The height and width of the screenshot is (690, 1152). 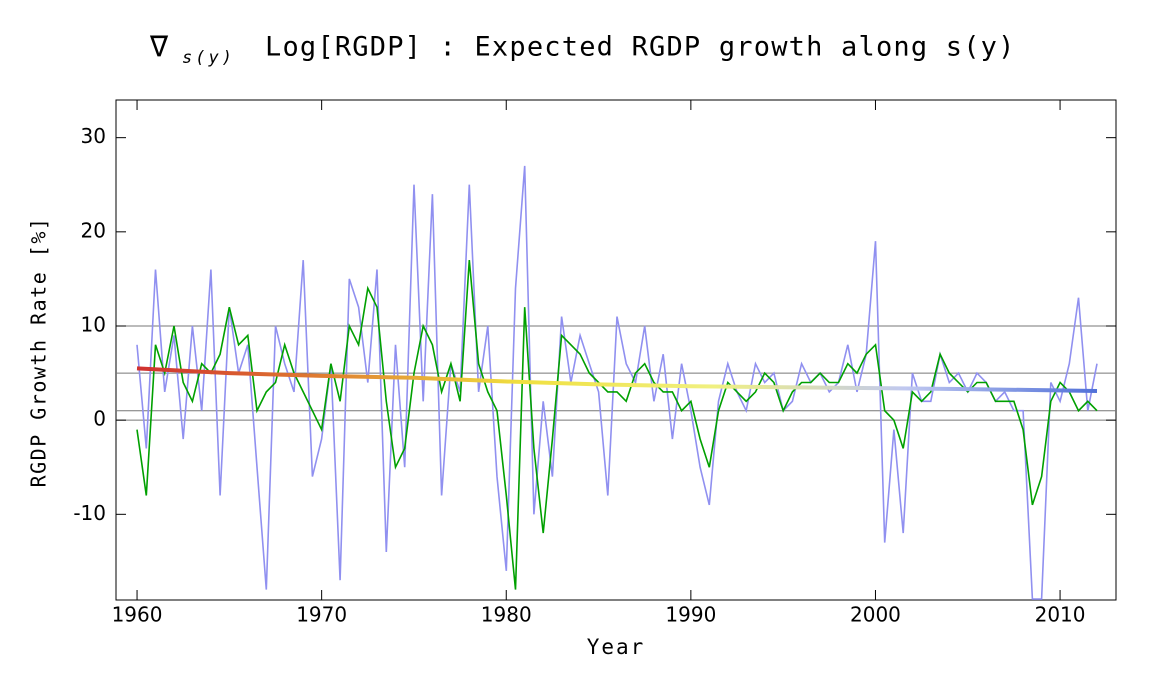 I want to click on y-axis-label: RGDP Growth Rate [%], so click(x=39, y=352).